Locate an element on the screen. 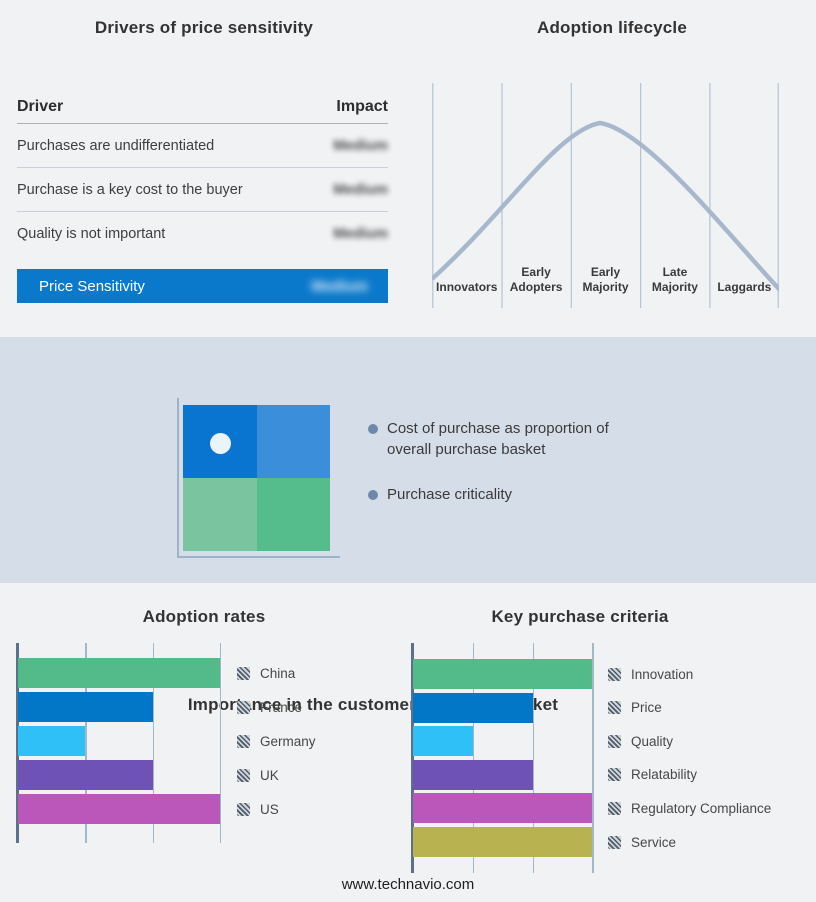  stage-label: Early Adopters is located at coordinates (536, 279).